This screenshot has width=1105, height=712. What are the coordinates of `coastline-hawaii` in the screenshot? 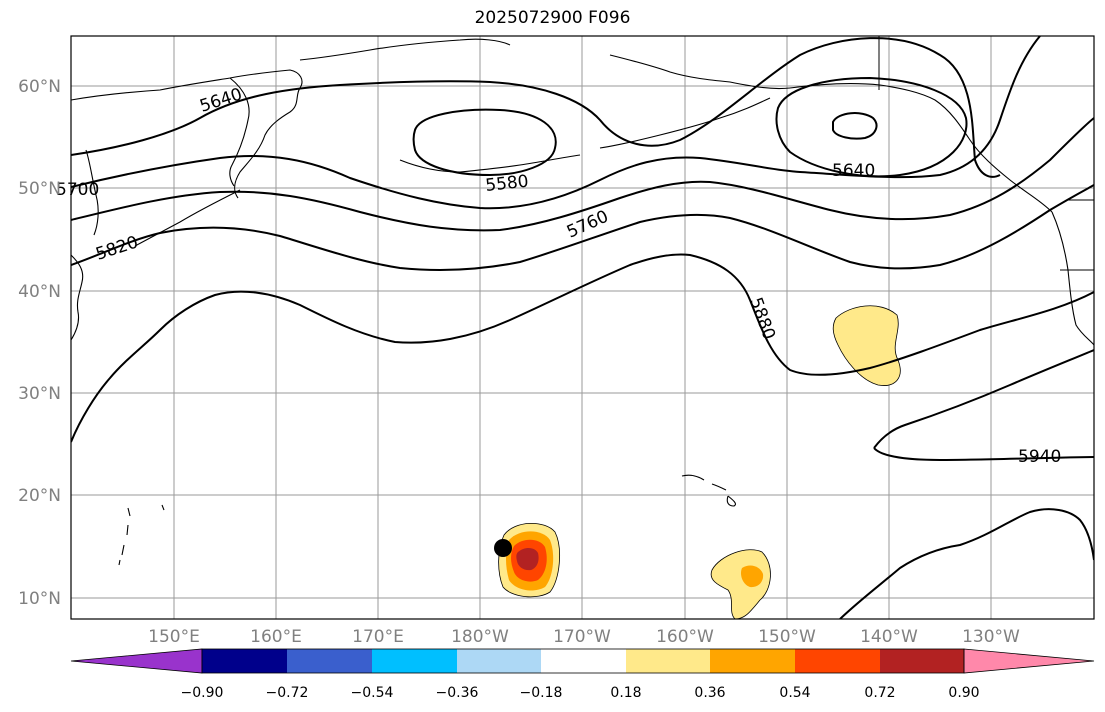 It's located at (708, 490).